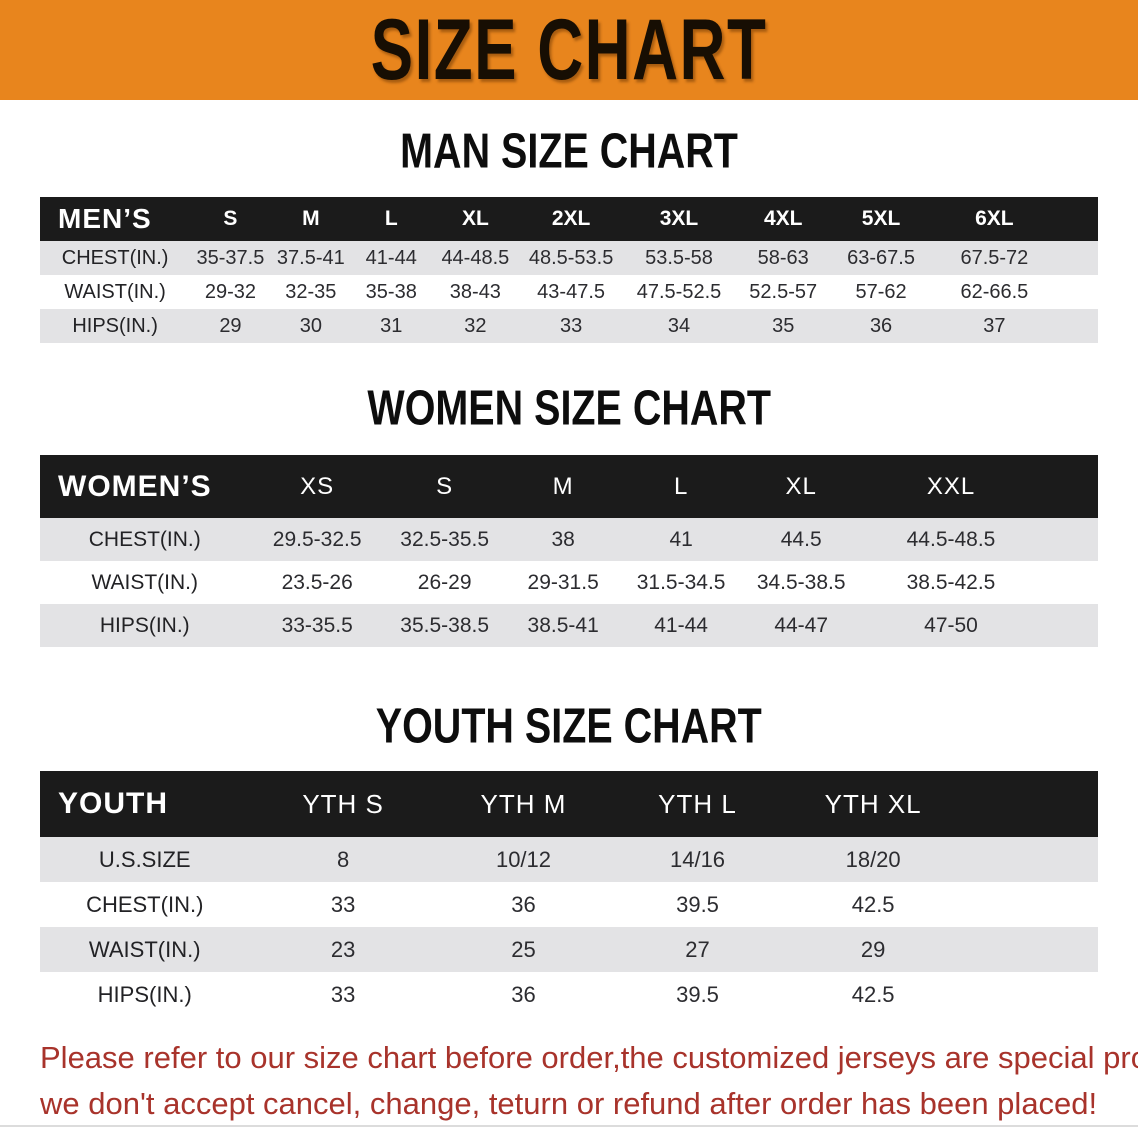 This screenshot has width=1138, height=1132. What do you see at coordinates (801, 582) in the screenshot?
I see `table-cell: 34.5-38.5` at bounding box center [801, 582].